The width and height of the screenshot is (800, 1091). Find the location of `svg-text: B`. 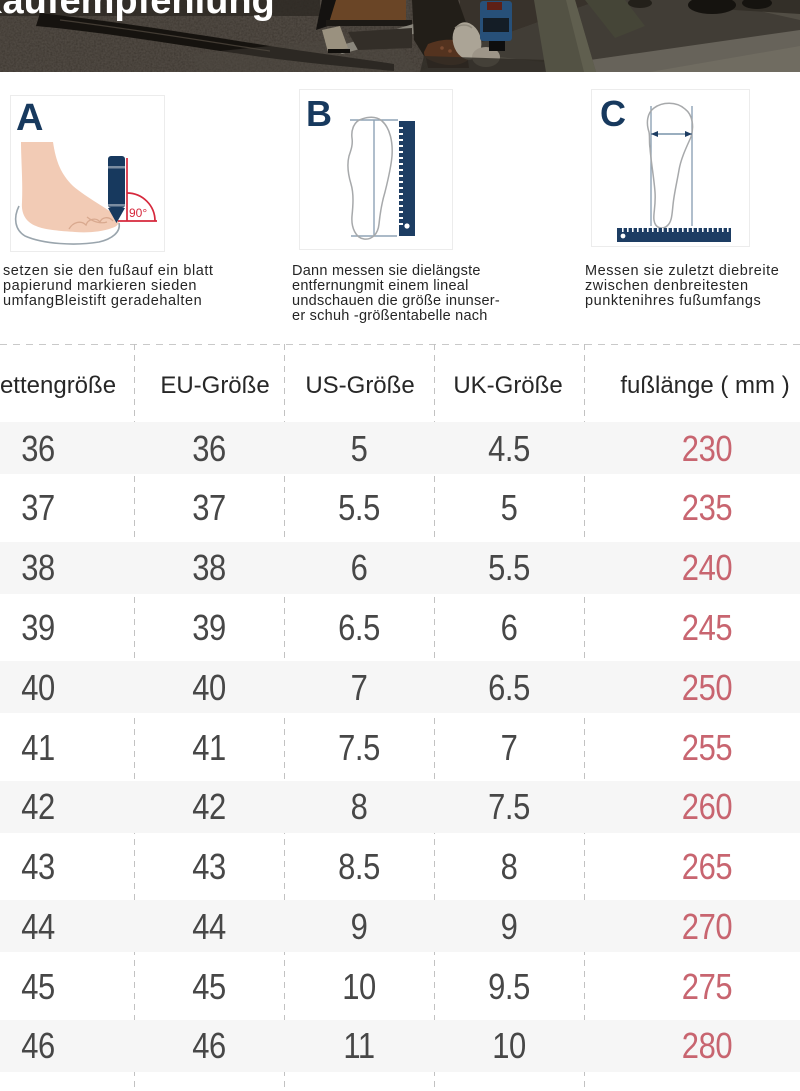

svg-text: B is located at coordinates (319, 113).